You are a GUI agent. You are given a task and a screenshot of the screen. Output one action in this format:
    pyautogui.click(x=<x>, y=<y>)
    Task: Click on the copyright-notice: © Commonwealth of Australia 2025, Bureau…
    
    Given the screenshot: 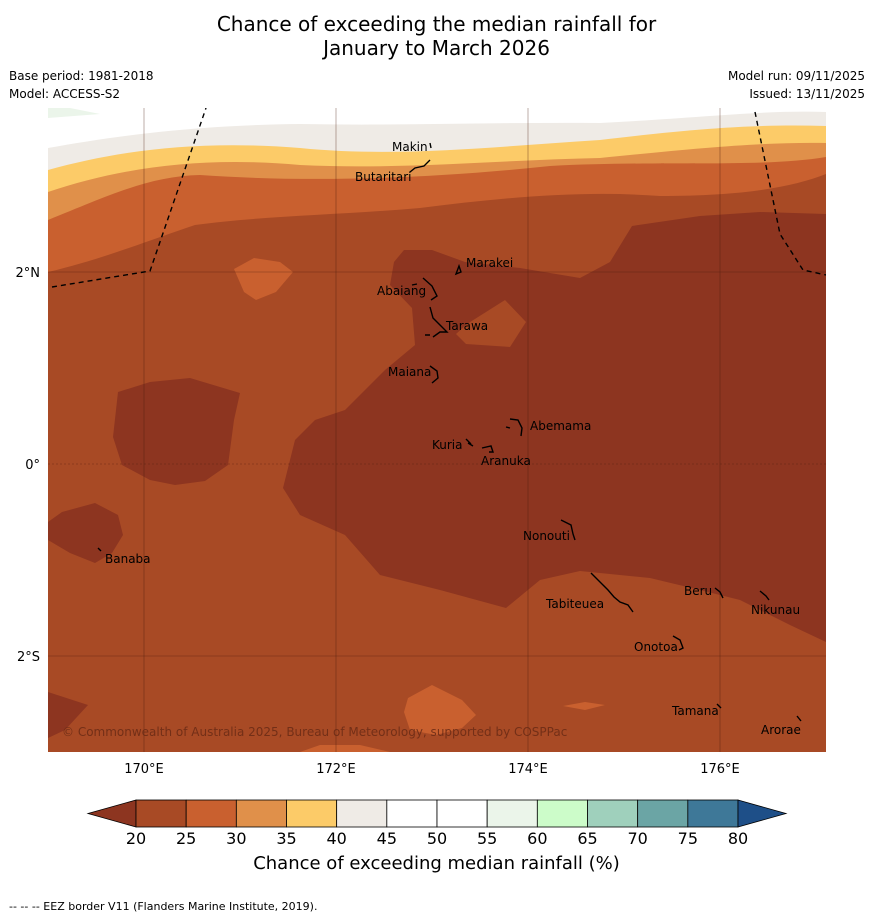 What is the action you would take?
    pyautogui.click(x=314, y=732)
    